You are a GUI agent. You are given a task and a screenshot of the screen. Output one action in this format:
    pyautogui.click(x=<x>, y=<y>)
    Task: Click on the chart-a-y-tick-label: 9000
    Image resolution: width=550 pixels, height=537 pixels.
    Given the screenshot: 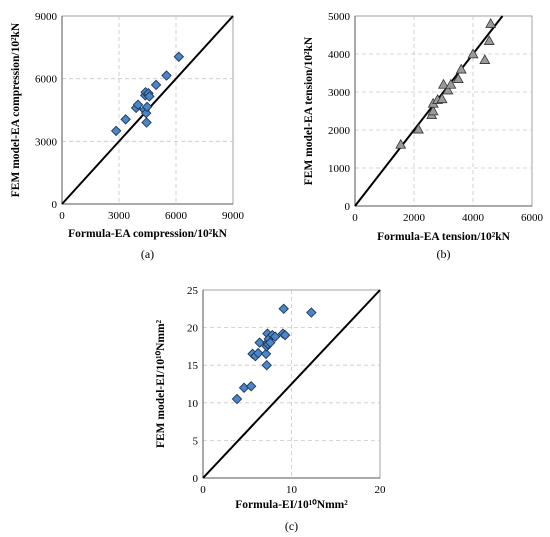 What is the action you would take?
    pyautogui.click(x=46, y=17)
    